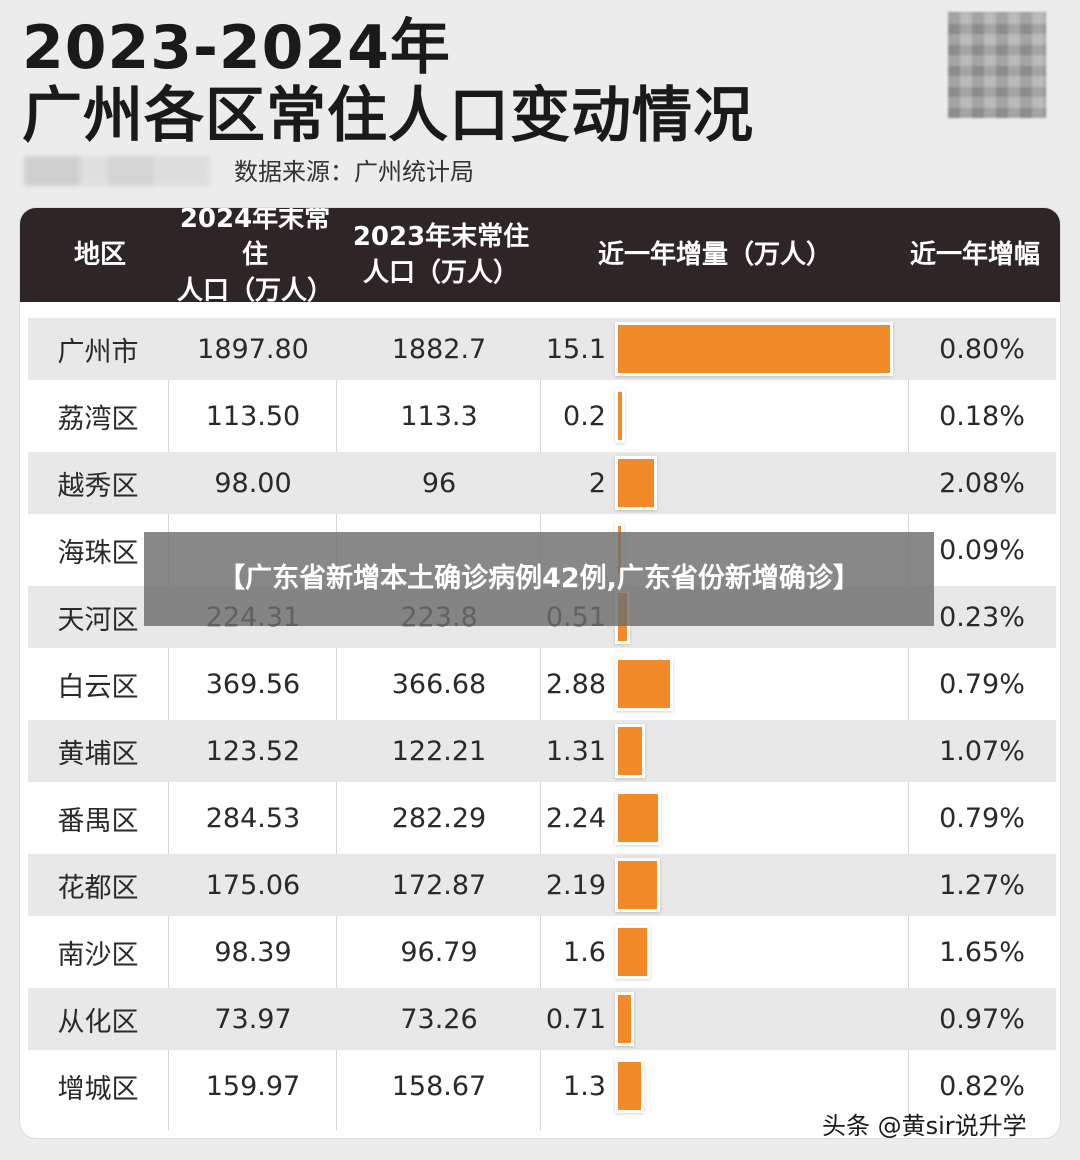 The height and width of the screenshot is (1160, 1080). I want to click on cell-rate: 0.09%, so click(982, 550).